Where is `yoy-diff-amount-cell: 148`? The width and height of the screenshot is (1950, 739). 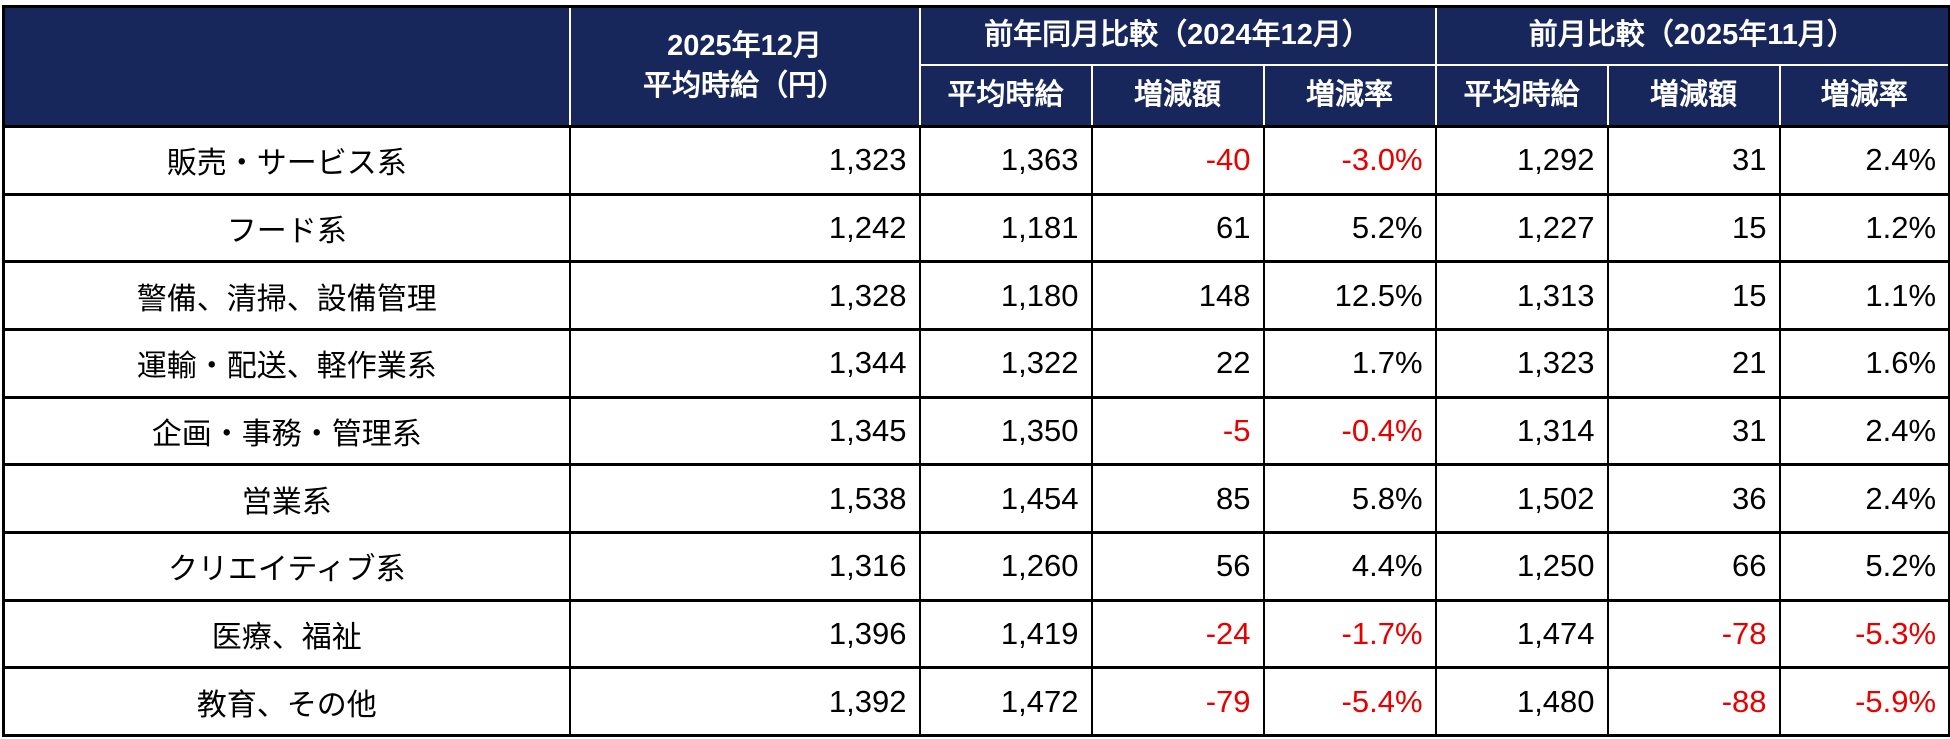 yoy-diff-amount-cell: 148 is located at coordinates (1177, 295).